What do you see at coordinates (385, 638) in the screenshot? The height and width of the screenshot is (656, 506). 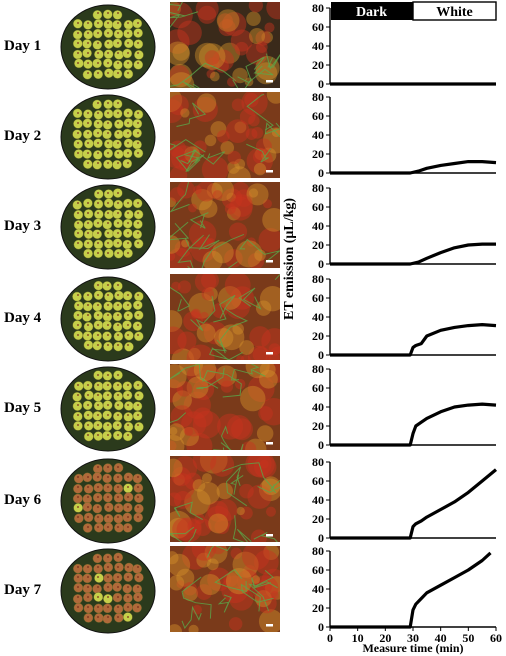 I see `x-tick-label: 20` at bounding box center [385, 638].